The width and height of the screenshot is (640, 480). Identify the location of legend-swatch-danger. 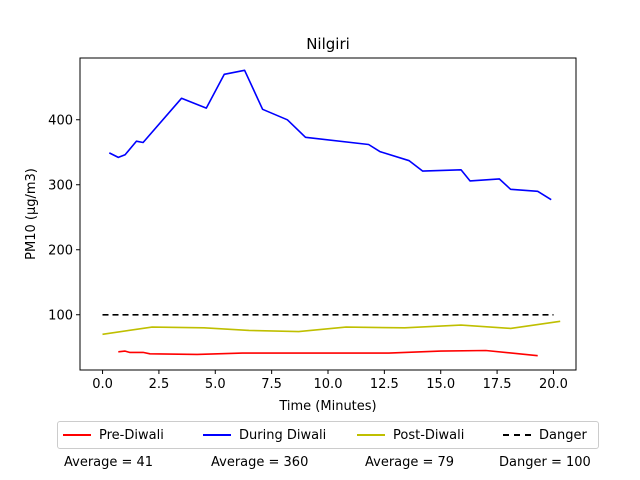
(517, 435).